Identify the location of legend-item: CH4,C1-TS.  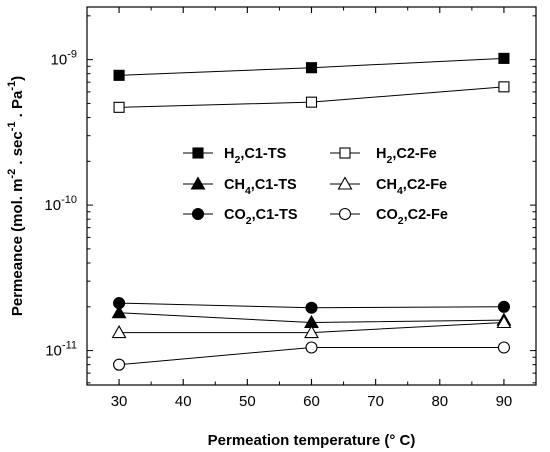
(240, 186).